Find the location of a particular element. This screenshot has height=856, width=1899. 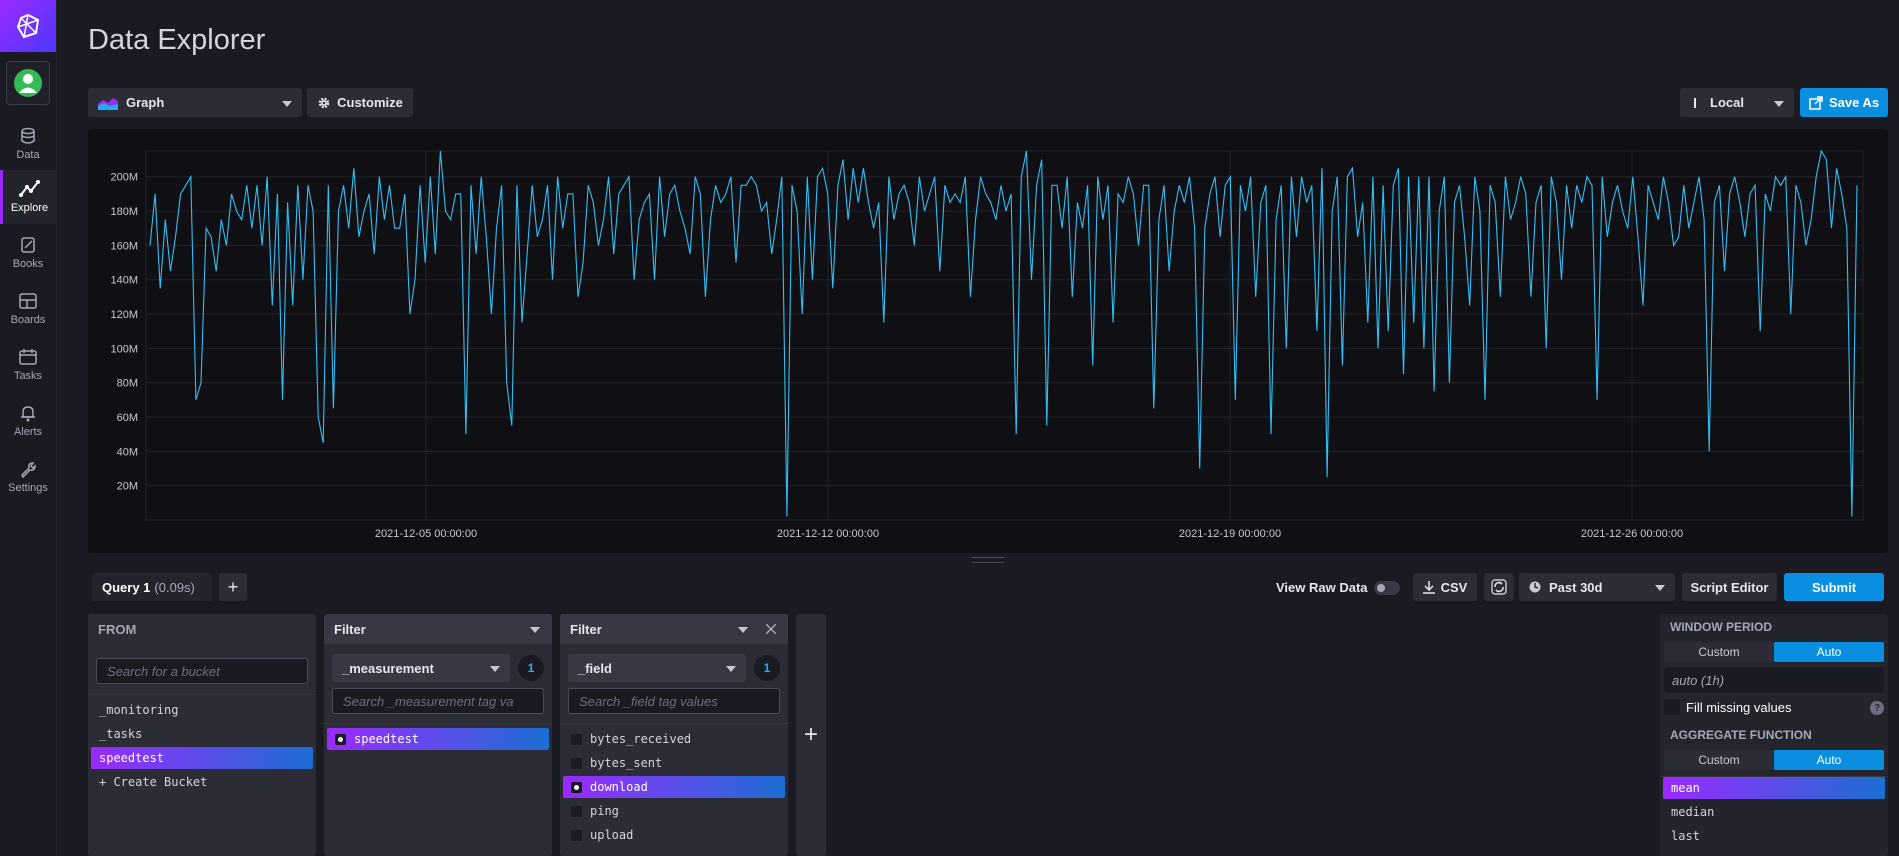

tag-value-label: upload is located at coordinates (612, 835).